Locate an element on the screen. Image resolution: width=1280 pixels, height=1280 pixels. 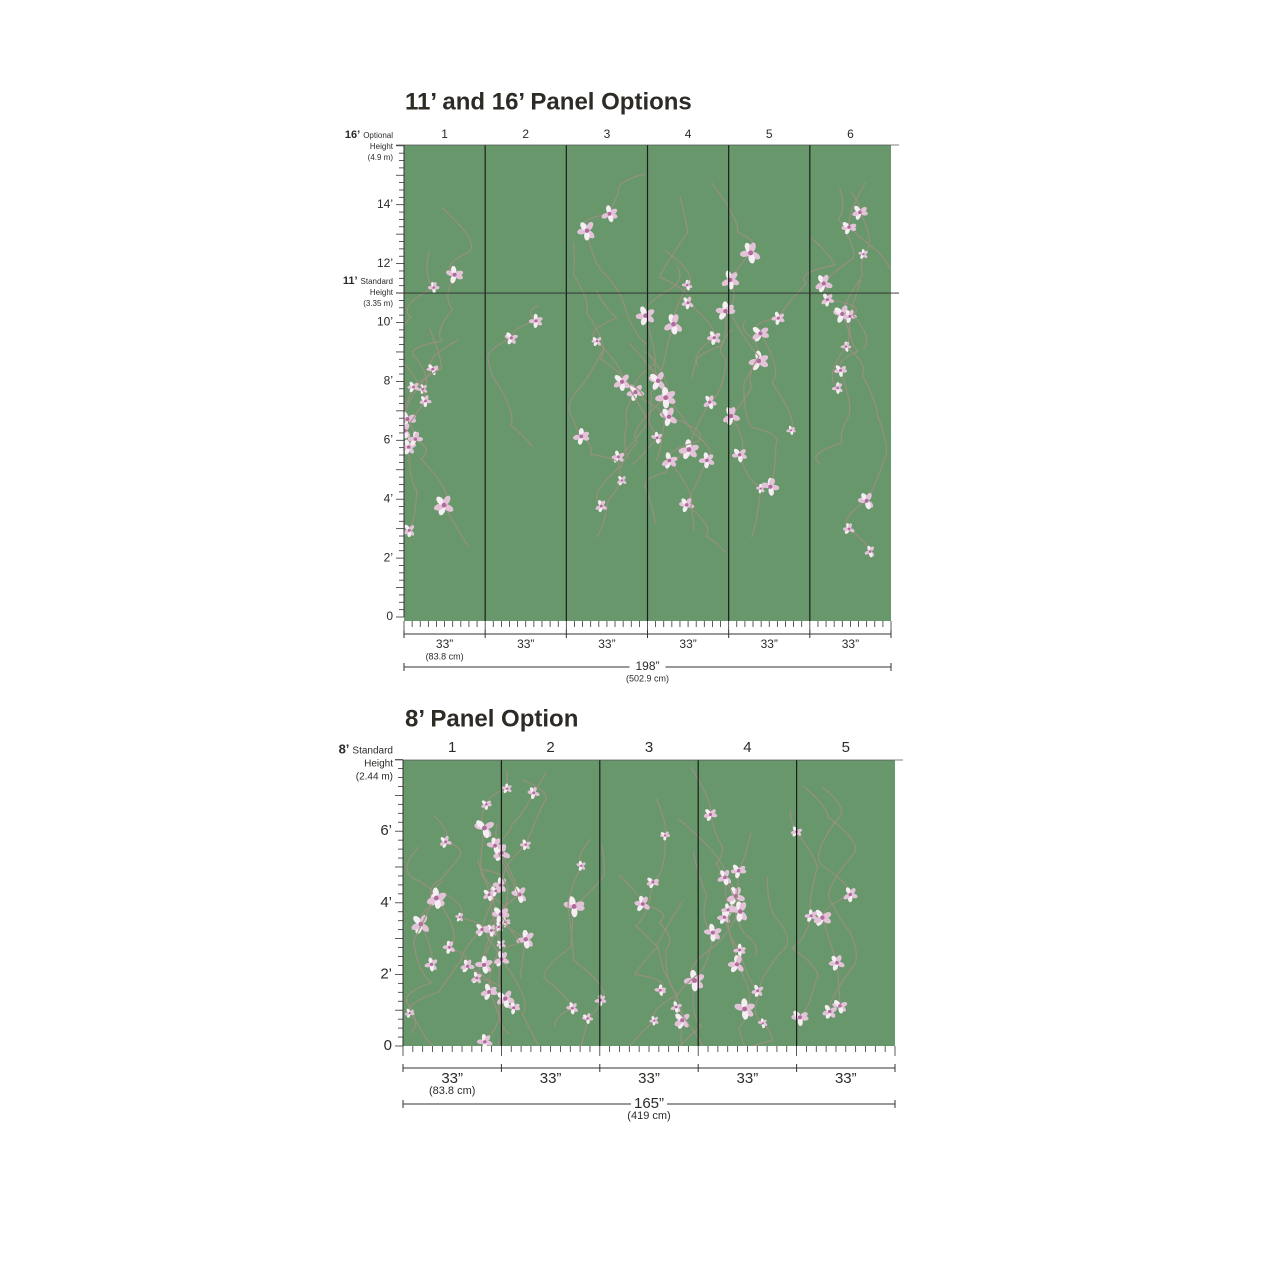
branch is located at coordinates (672, 440).